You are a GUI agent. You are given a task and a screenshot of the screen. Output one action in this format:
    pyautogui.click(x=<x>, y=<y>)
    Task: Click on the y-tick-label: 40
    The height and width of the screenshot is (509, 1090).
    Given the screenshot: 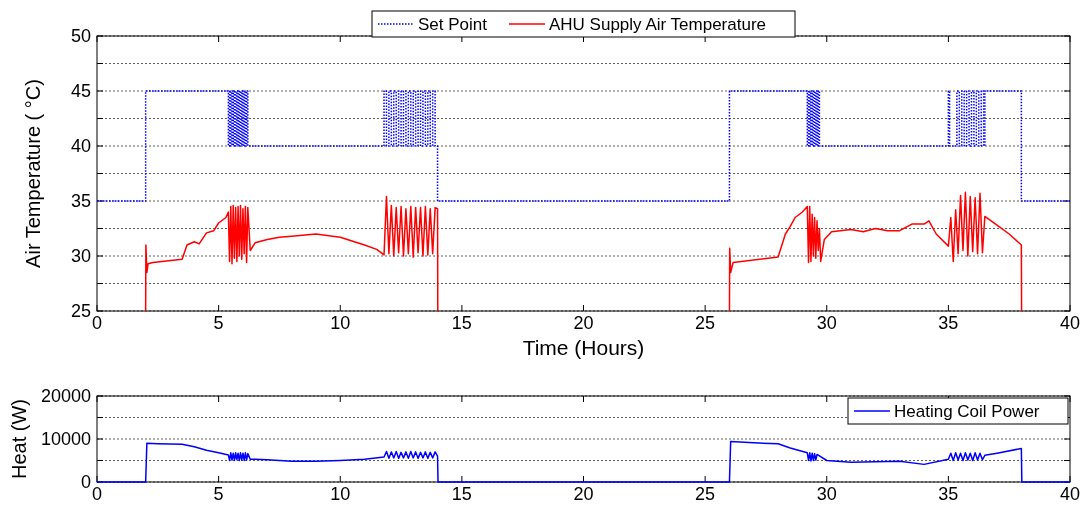 What is the action you would take?
    pyautogui.click(x=80, y=146)
    